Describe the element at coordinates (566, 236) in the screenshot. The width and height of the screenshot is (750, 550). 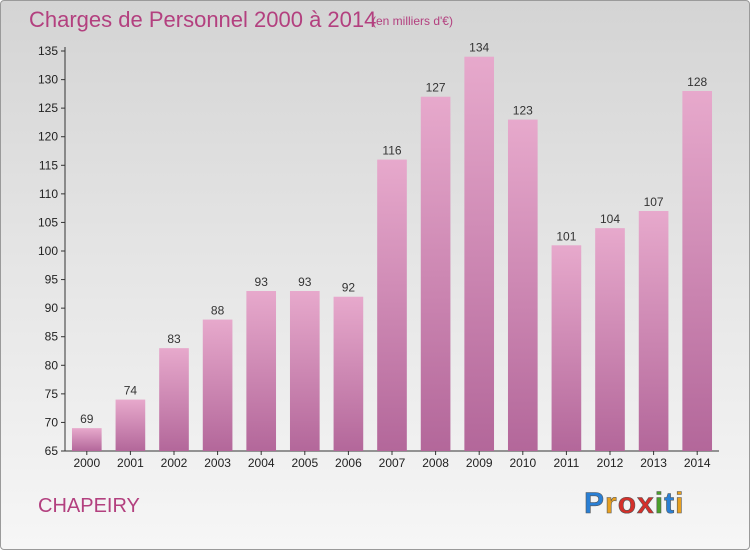
I see `value-label-2011: 101` at that location.